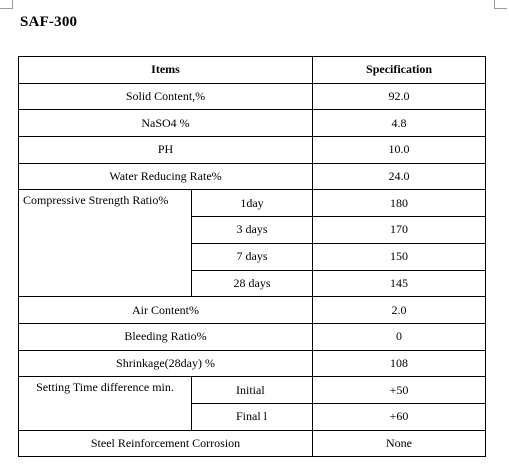 This screenshot has height=471, width=509. I want to click on item-cell: NaSO4 %, so click(165, 123).